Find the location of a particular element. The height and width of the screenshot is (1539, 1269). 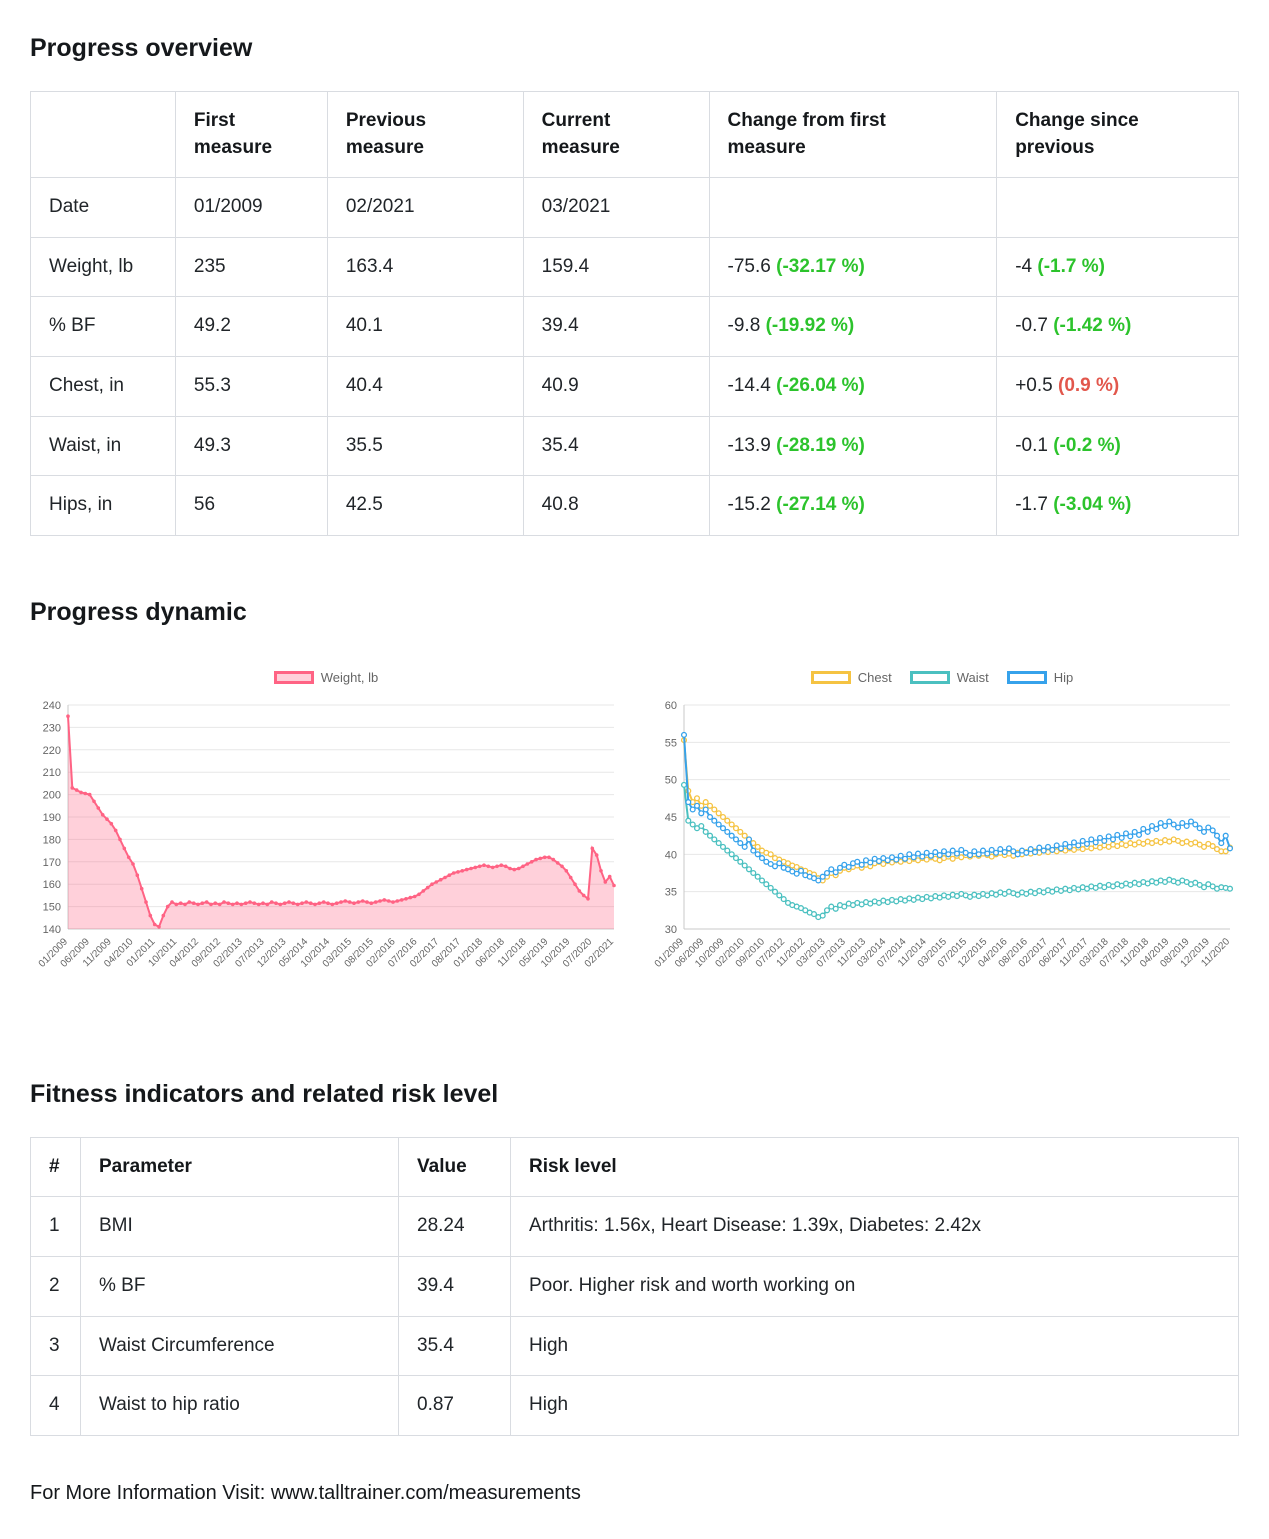

change-percent: (0.9 %) is located at coordinates (1089, 385).